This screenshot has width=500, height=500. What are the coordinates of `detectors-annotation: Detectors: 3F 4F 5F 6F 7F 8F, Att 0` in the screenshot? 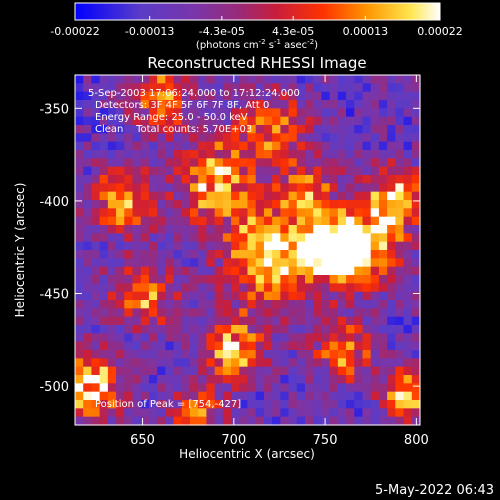 It's located at (182, 105).